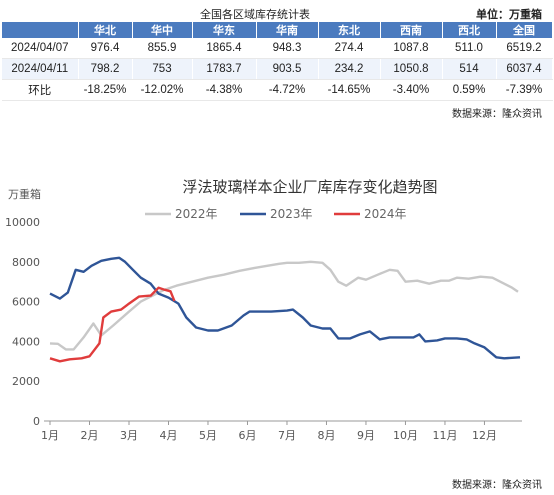 Image resolution: width=554 pixels, height=495 pixels. I want to click on y-axis-label: 万重箱, so click(24, 194).